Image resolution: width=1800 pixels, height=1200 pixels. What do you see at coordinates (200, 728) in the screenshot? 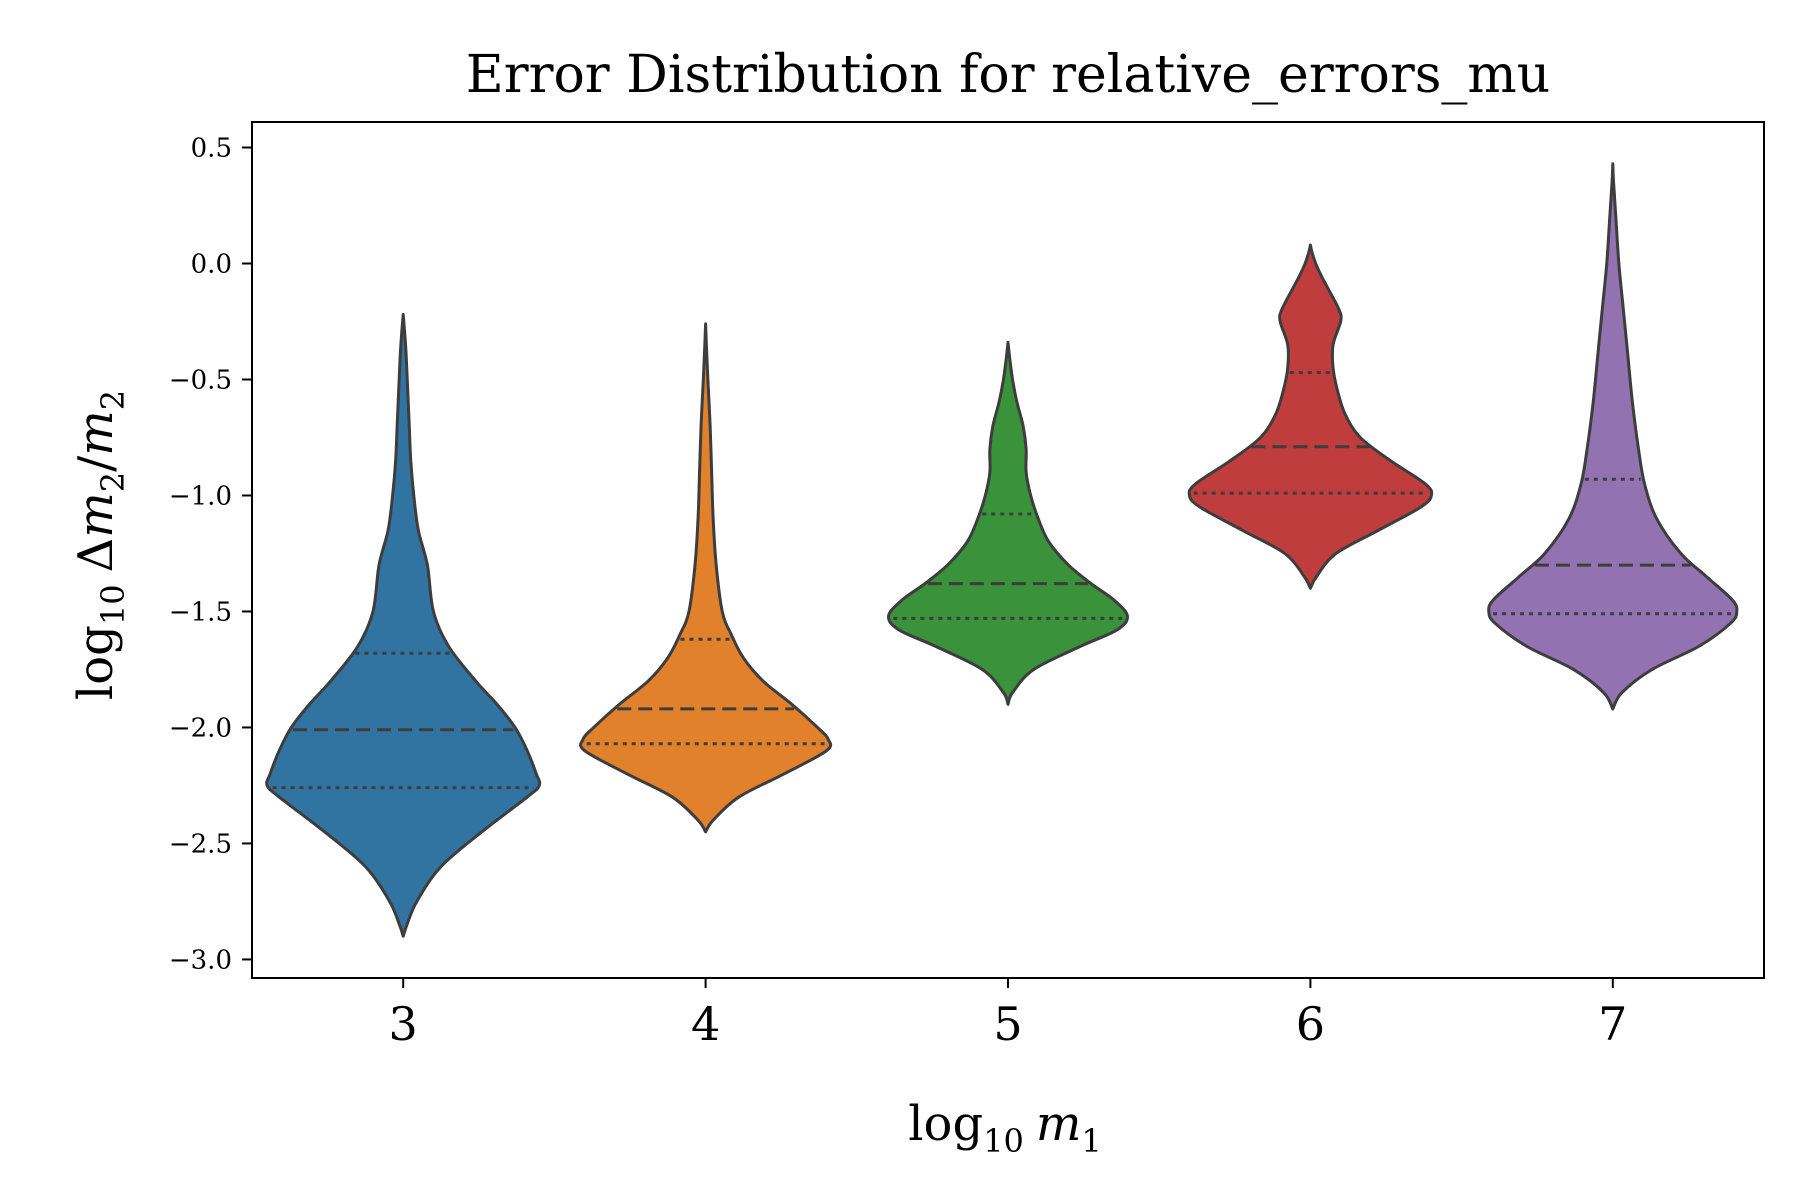
I see `y-tick-label: −2.0` at bounding box center [200, 728].